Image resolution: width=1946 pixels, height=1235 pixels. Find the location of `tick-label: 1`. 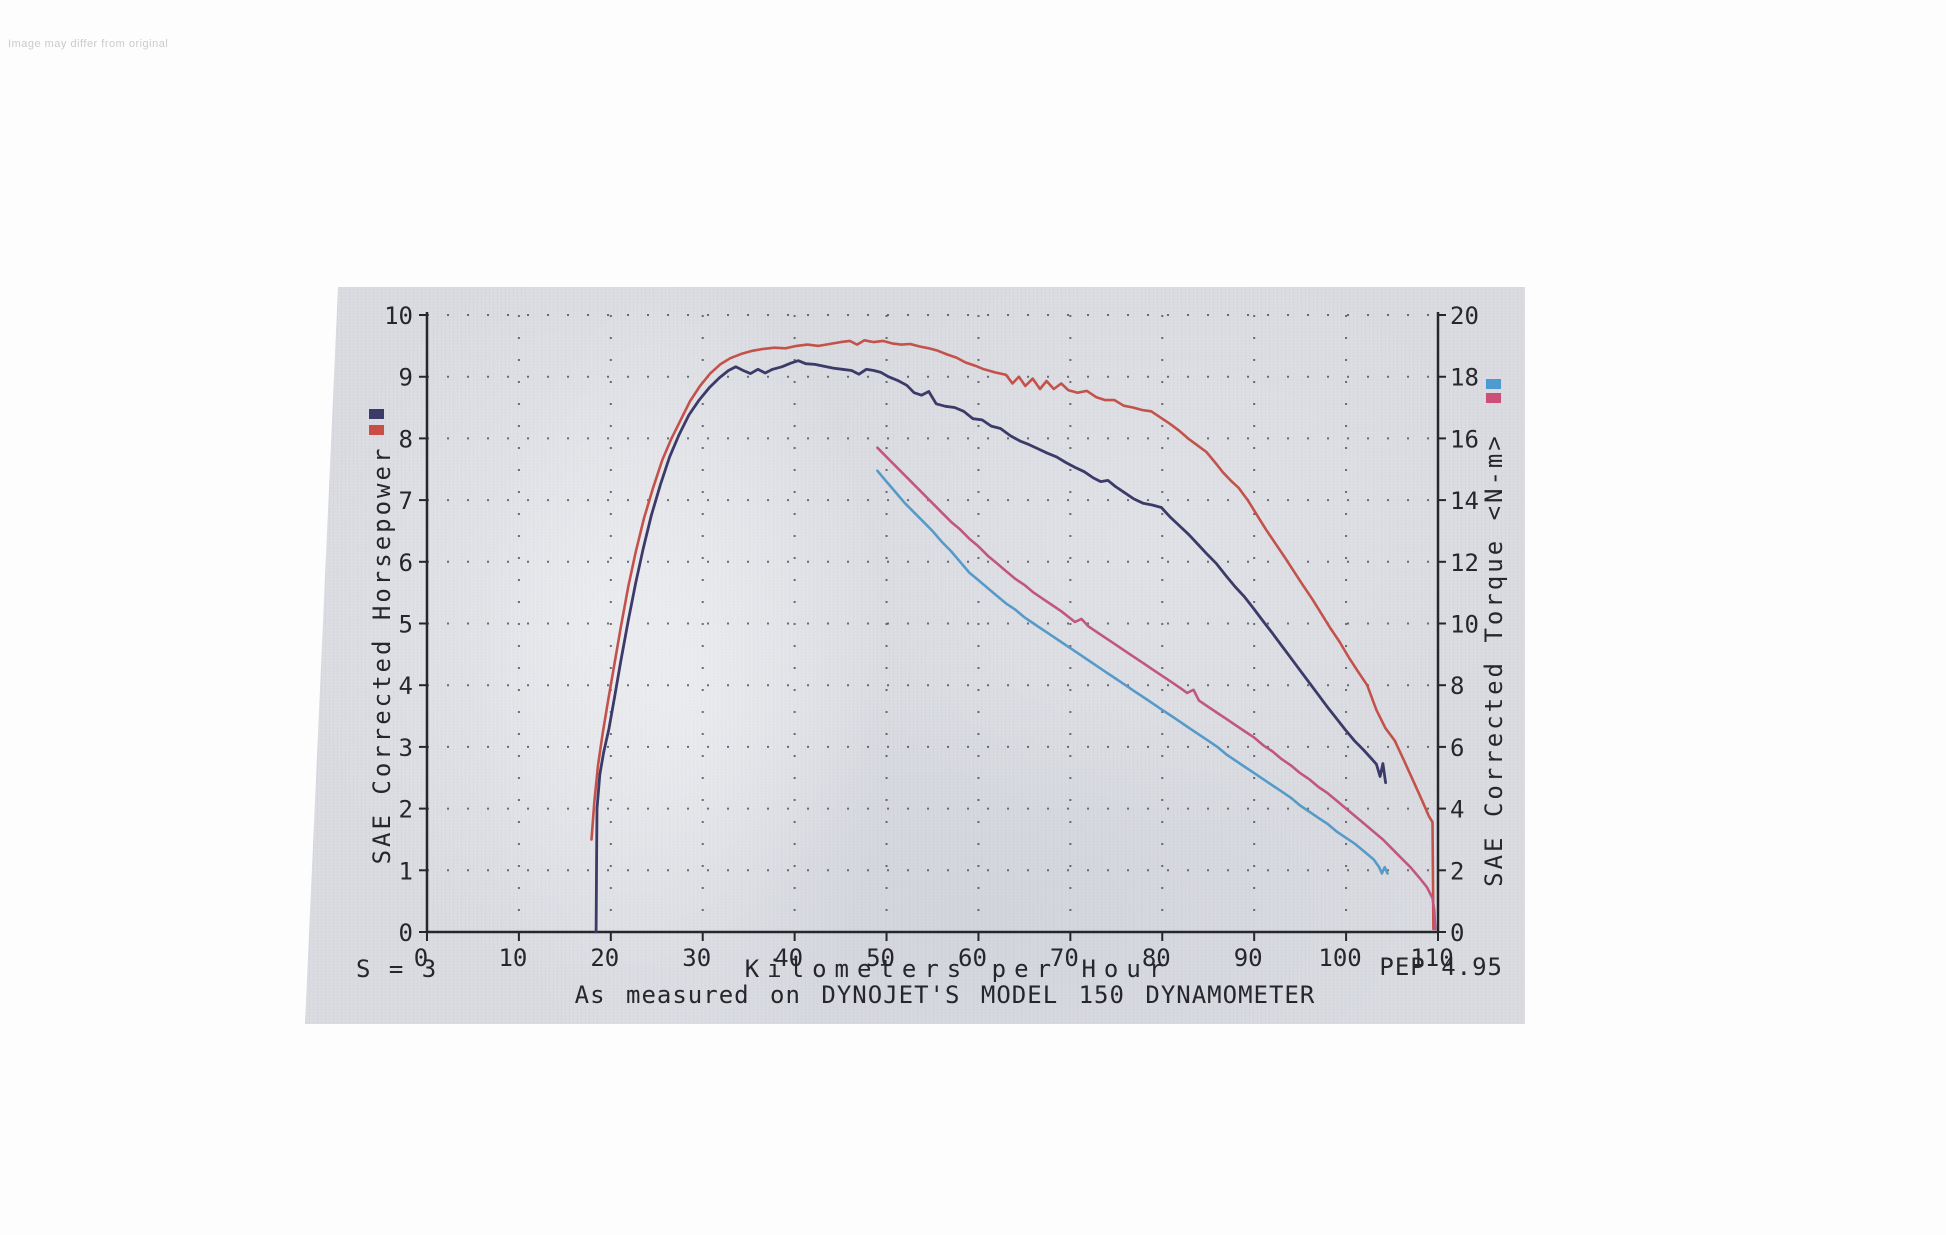

tick-label: 1 is located at coordinates (406, 871).